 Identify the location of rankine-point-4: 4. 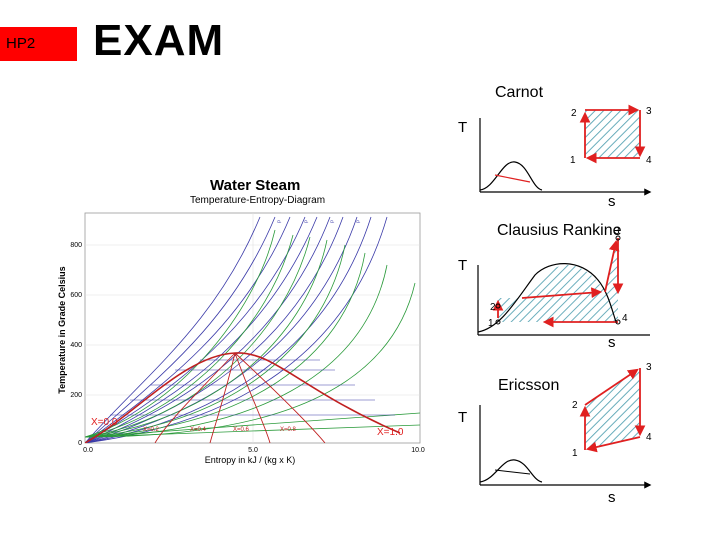
(625, 318).